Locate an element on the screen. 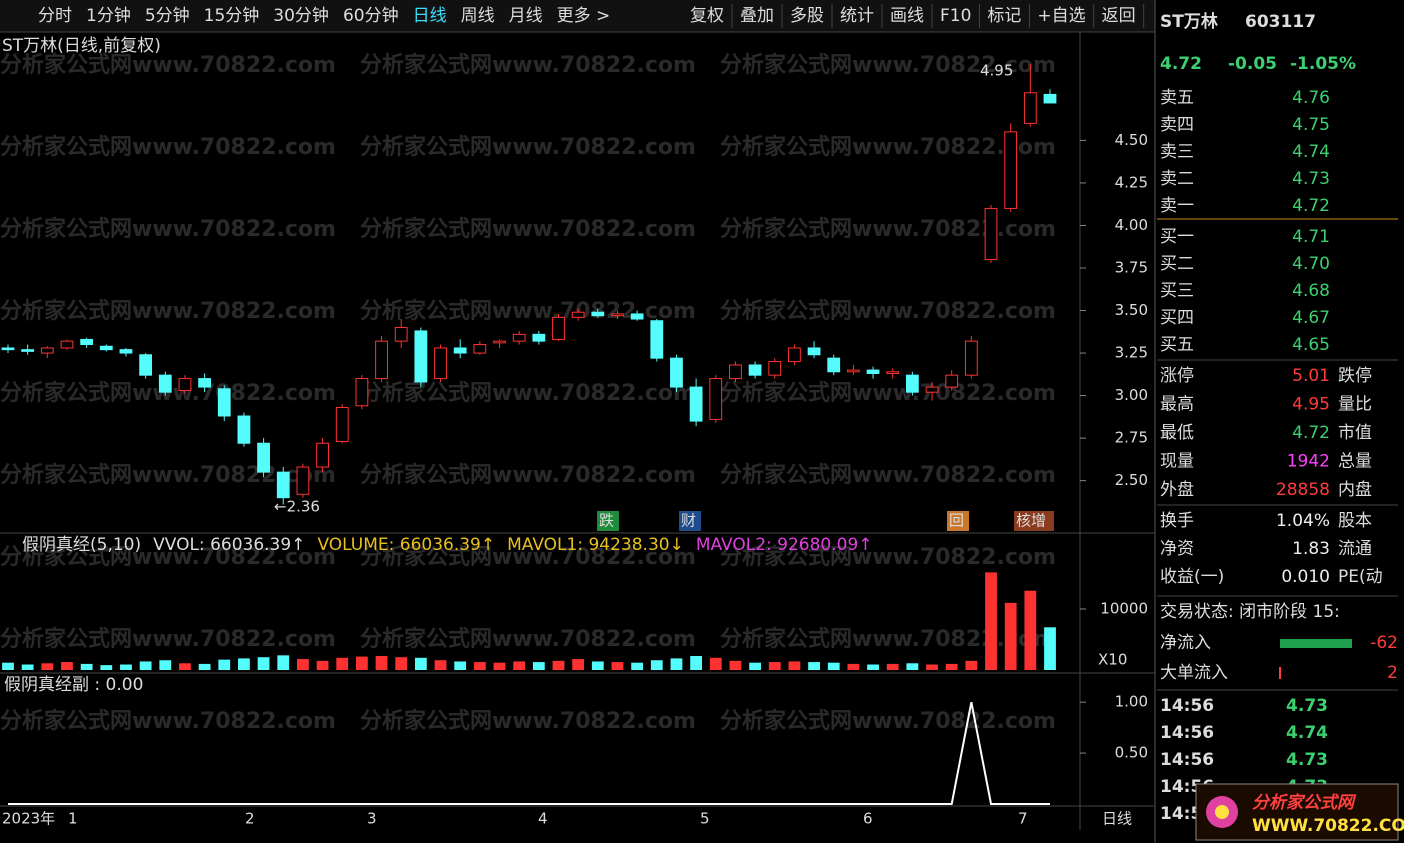 The image size is (1404, 843). flow-bar is located at coordinates (1280, 673).